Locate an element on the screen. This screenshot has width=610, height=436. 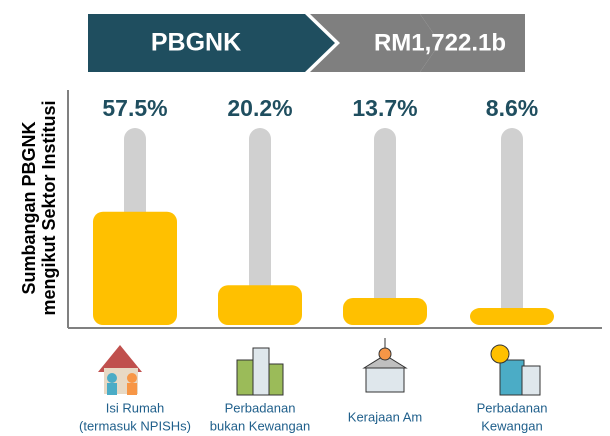
header-left-chevron is located at coordinates (211, 43).